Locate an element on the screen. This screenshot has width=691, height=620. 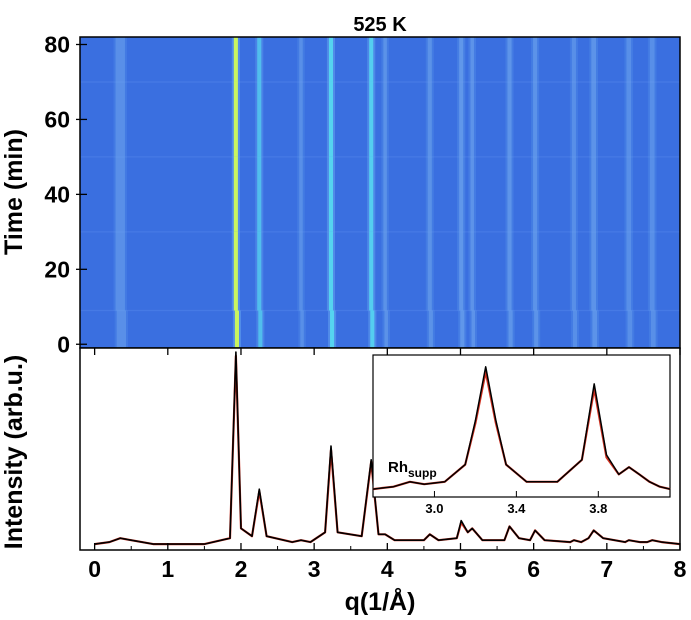
inset-x-tick-label: 3.0 is located at coordinates (434, 508).